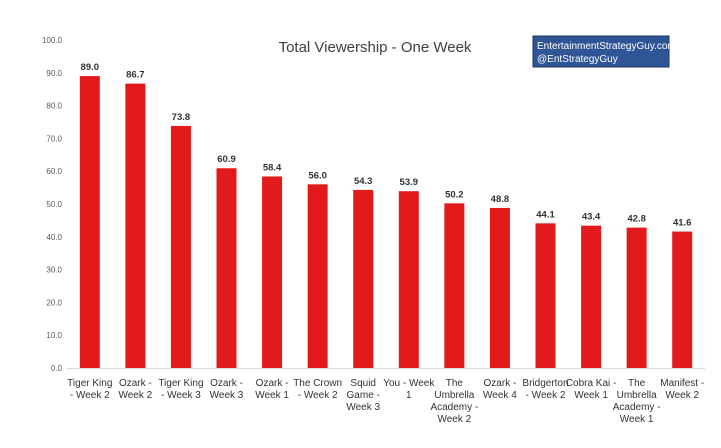  I want to click on category-label: Tiger King - Week 2, so click(89, 389).